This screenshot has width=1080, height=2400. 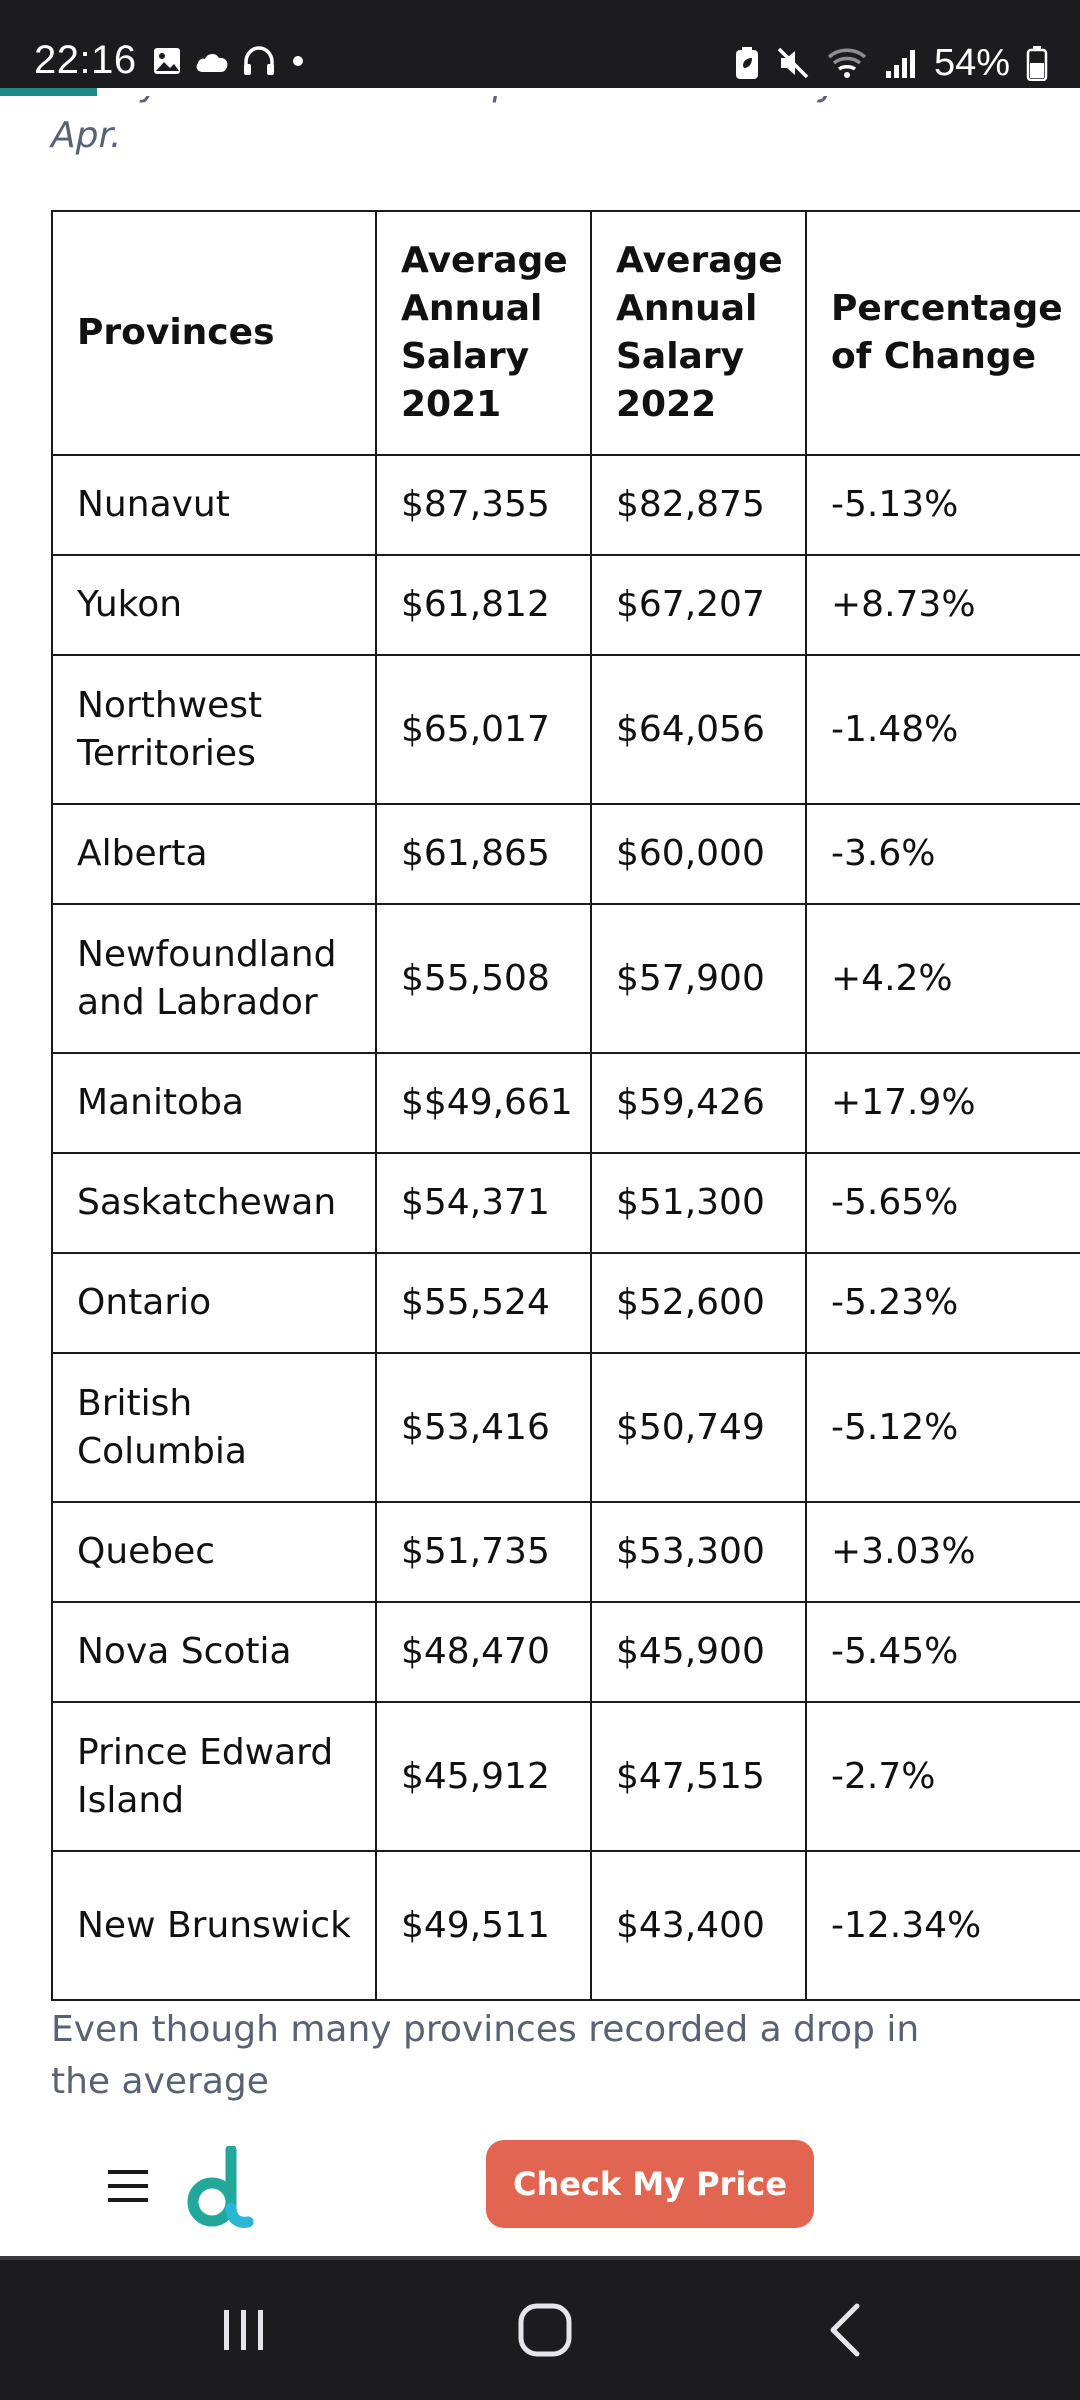 What do you see at coordinates (214, 1303) in the screenshot?
I see `province-cell: Ontario` at bounding box center [214, 1303].